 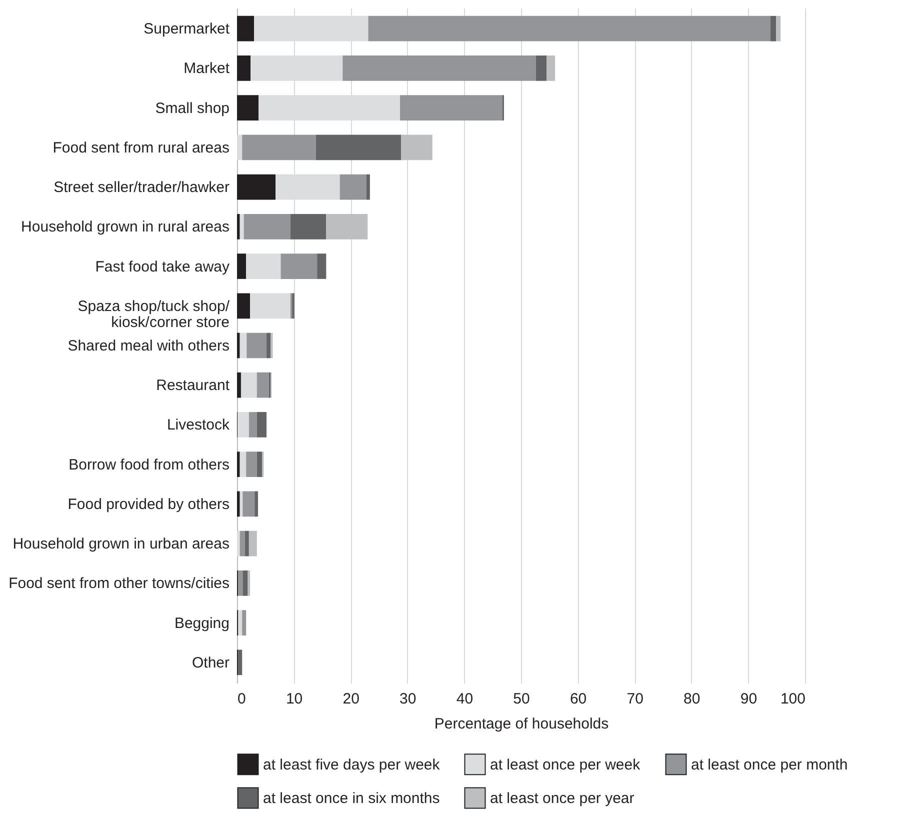 What do you see at coordinates (294, 699) in the screenshot?
I see `x-tick-label: 10` at bounding box center [294, 699].